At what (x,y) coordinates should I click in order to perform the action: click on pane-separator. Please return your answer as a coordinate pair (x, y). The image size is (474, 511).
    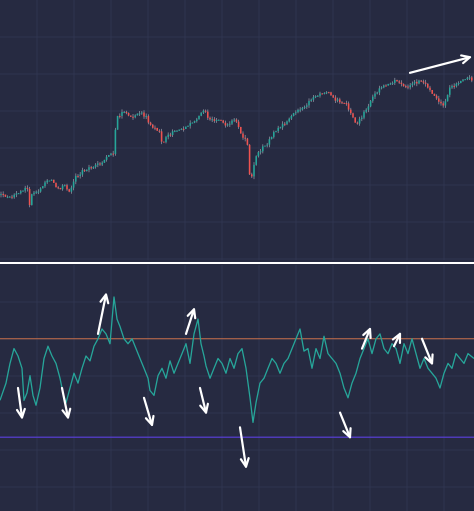
    Looking at the image, I should click on (237, 263).